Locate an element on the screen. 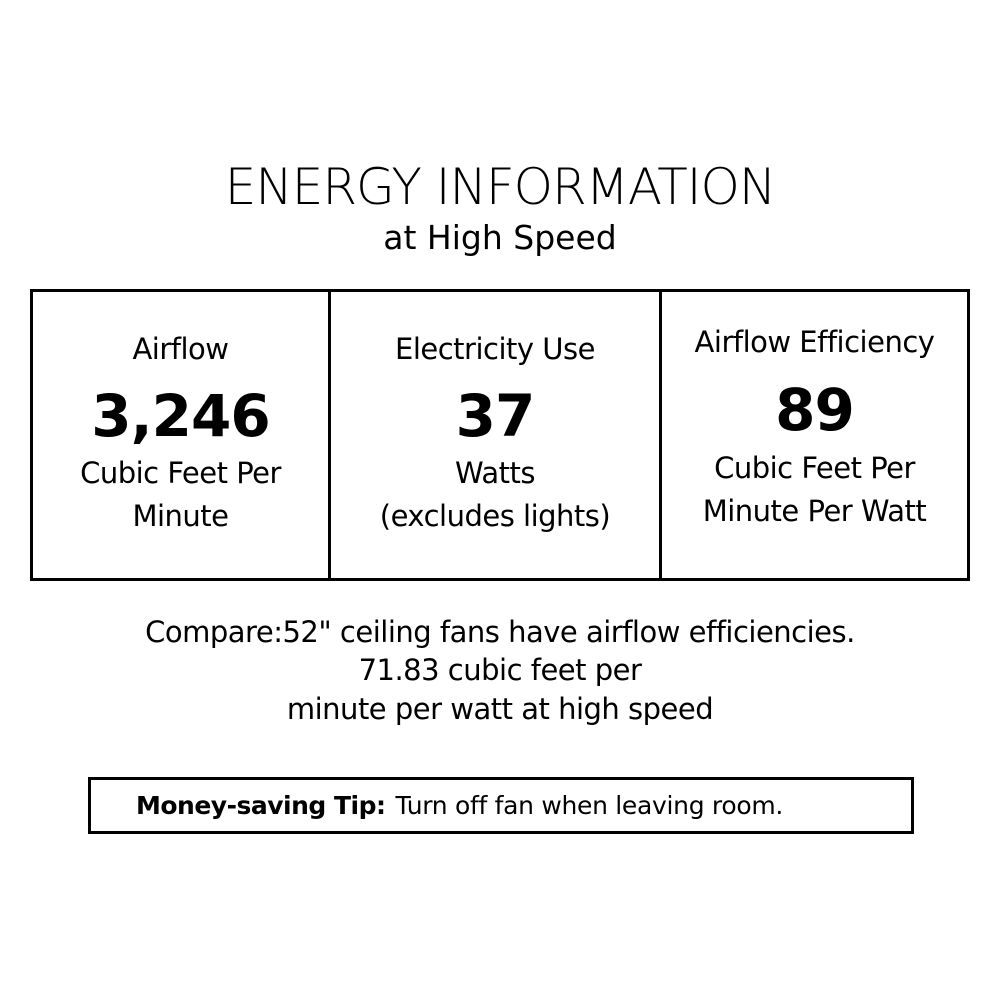  unit-line: Minute Per Watt is located at coordinates (814, 511).